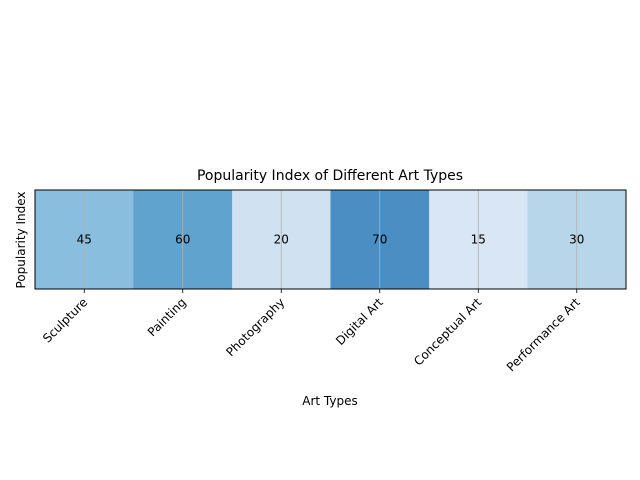  I want to click on cell-value-label: 15, so click(478, 240).